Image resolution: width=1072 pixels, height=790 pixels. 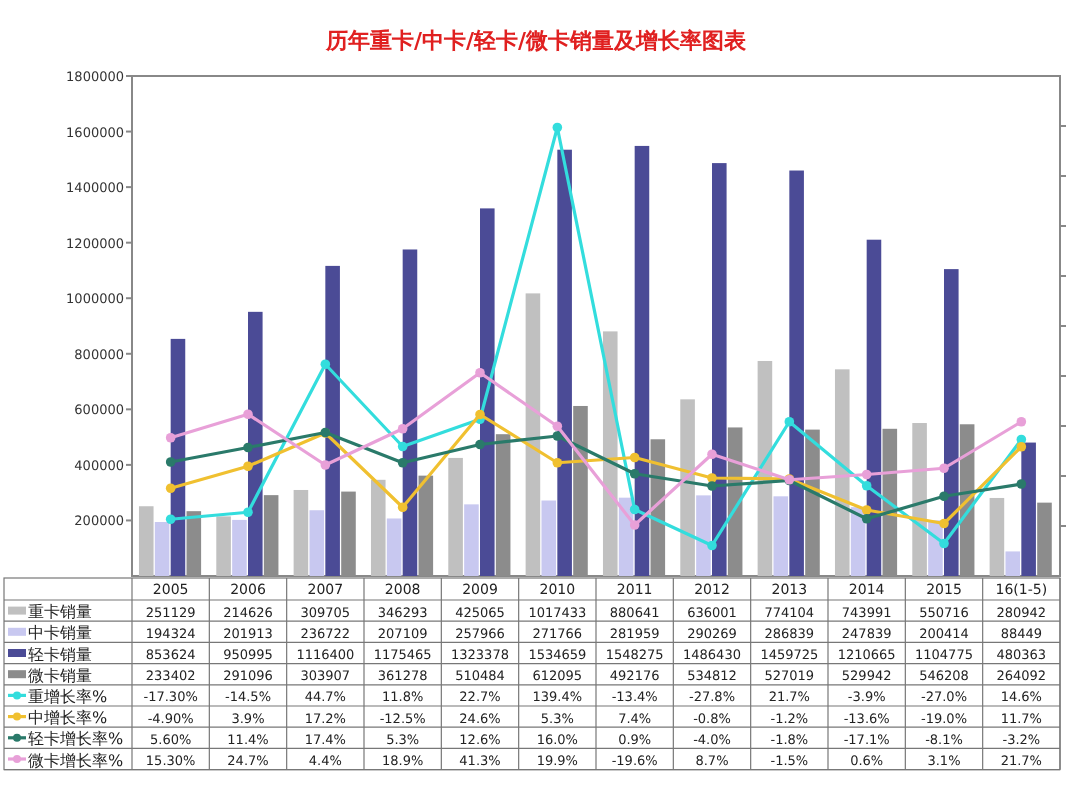 What do you see at coordinates (60, 633) in the screenshot?
I see `legend-label: 中卡销量` at bounding box center [60, 633].